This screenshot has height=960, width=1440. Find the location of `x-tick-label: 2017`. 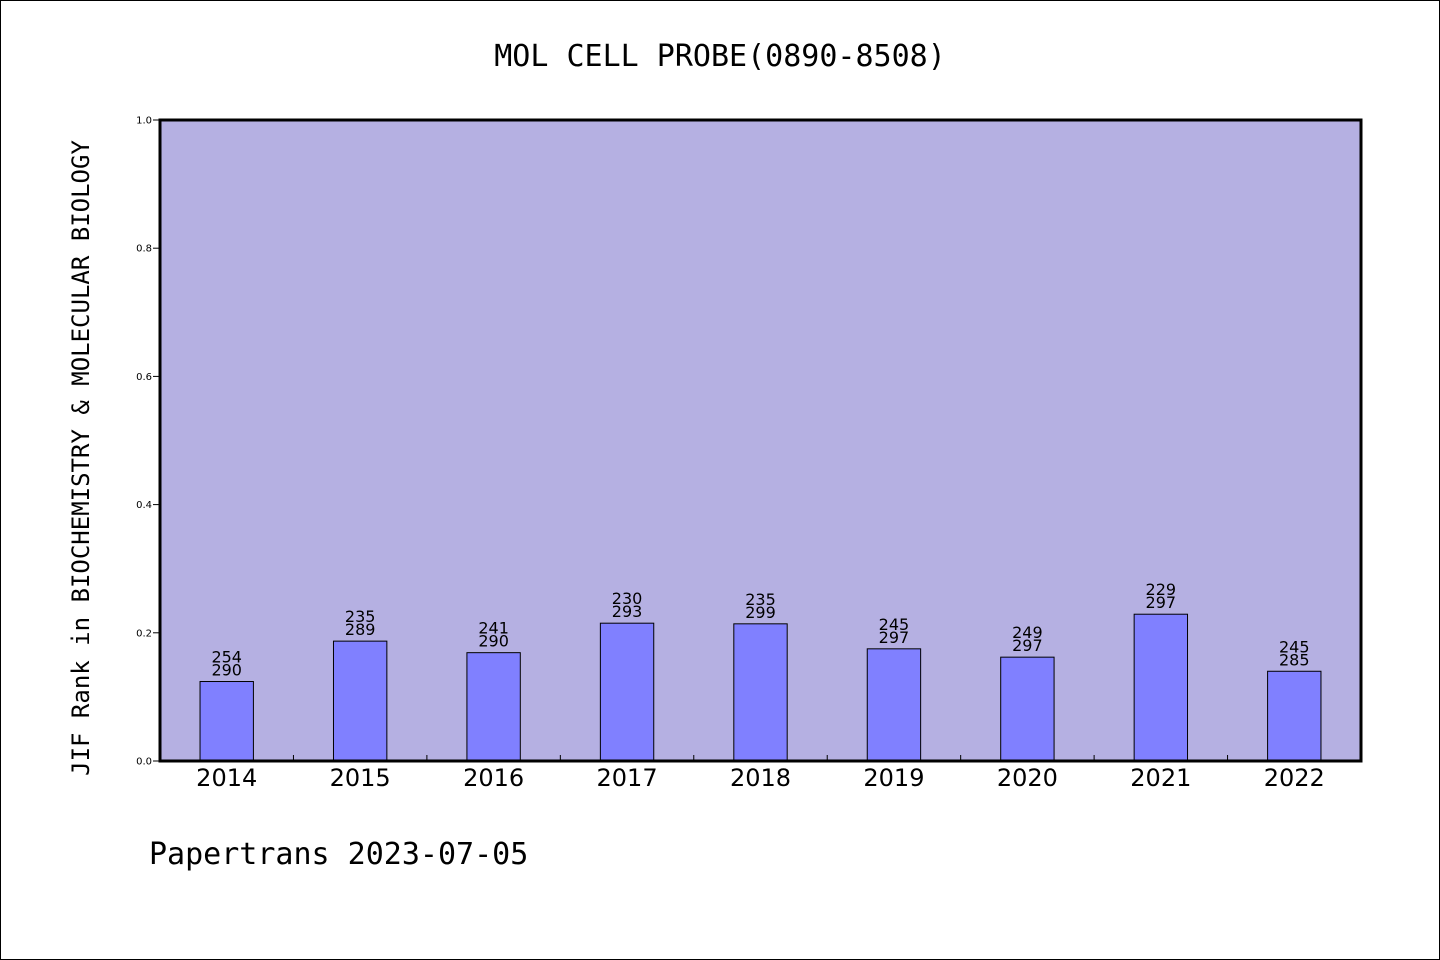

x-tick-label: 2017 is located at coordinates (627, 778).